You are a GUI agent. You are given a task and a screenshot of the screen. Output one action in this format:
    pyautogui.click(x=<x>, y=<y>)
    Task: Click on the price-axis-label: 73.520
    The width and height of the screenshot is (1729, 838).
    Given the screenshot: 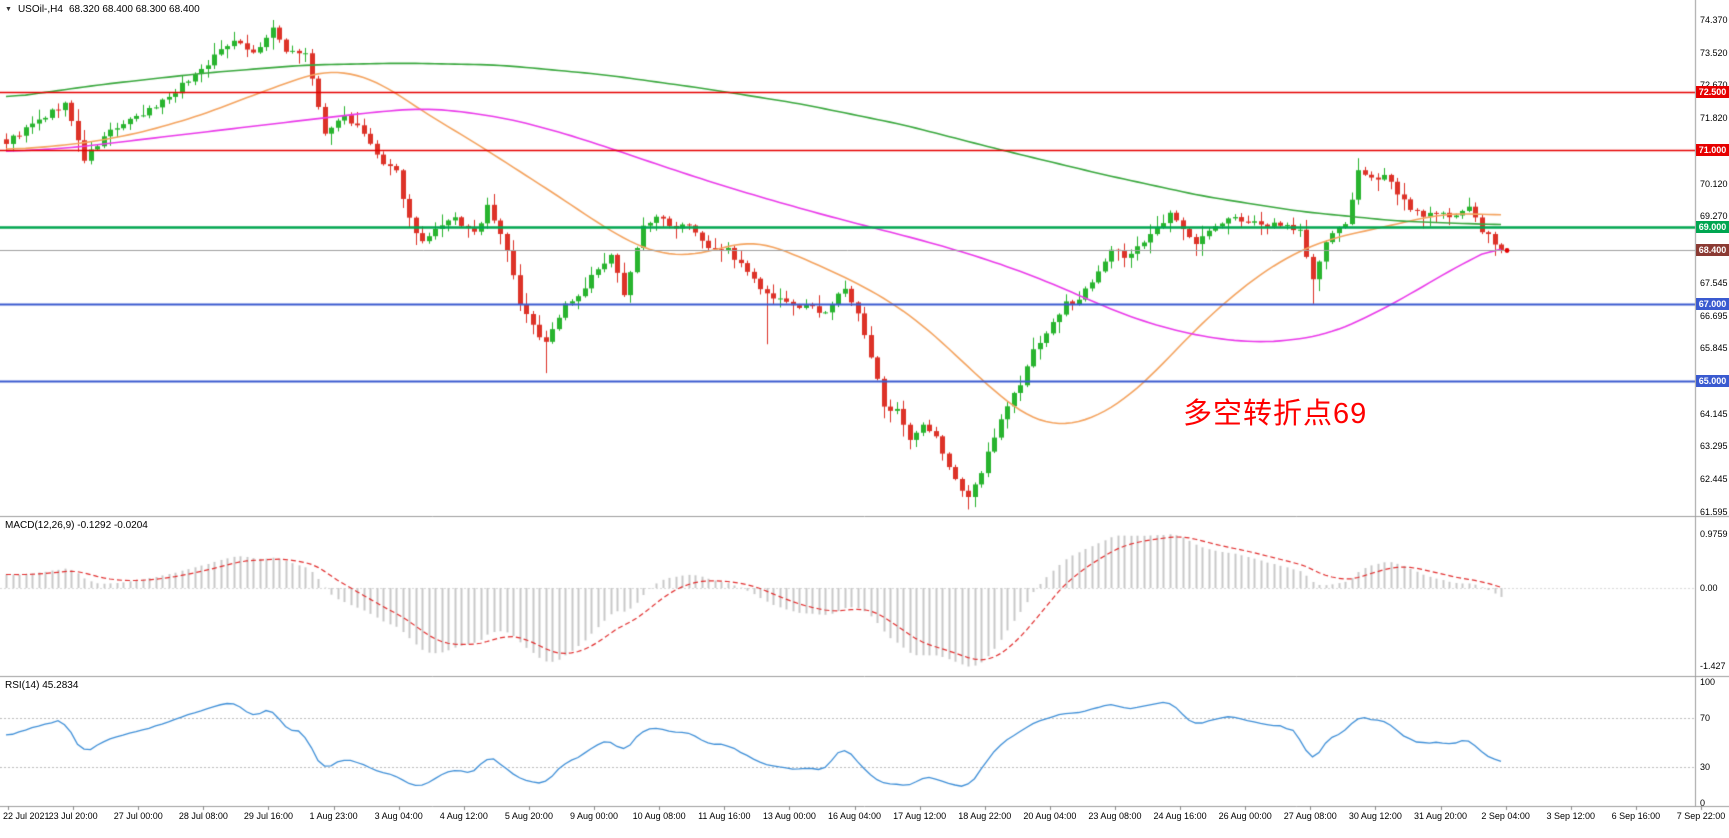 What is the action you would take?
    pyautogui.click(x=1714, y=52)
    